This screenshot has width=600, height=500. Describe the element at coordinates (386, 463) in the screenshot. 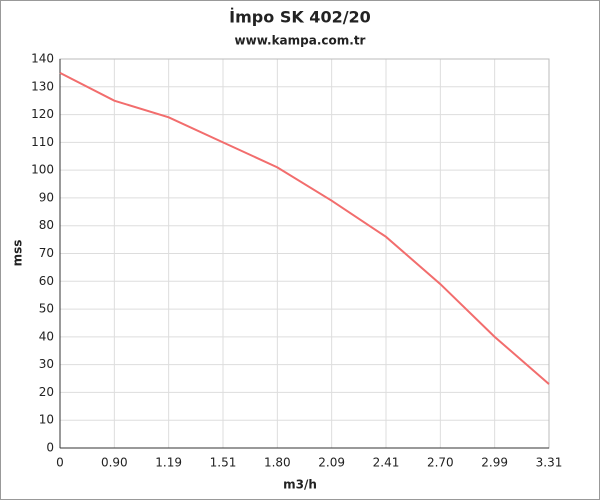

I see `x-tick-label: 2.41` at that location.